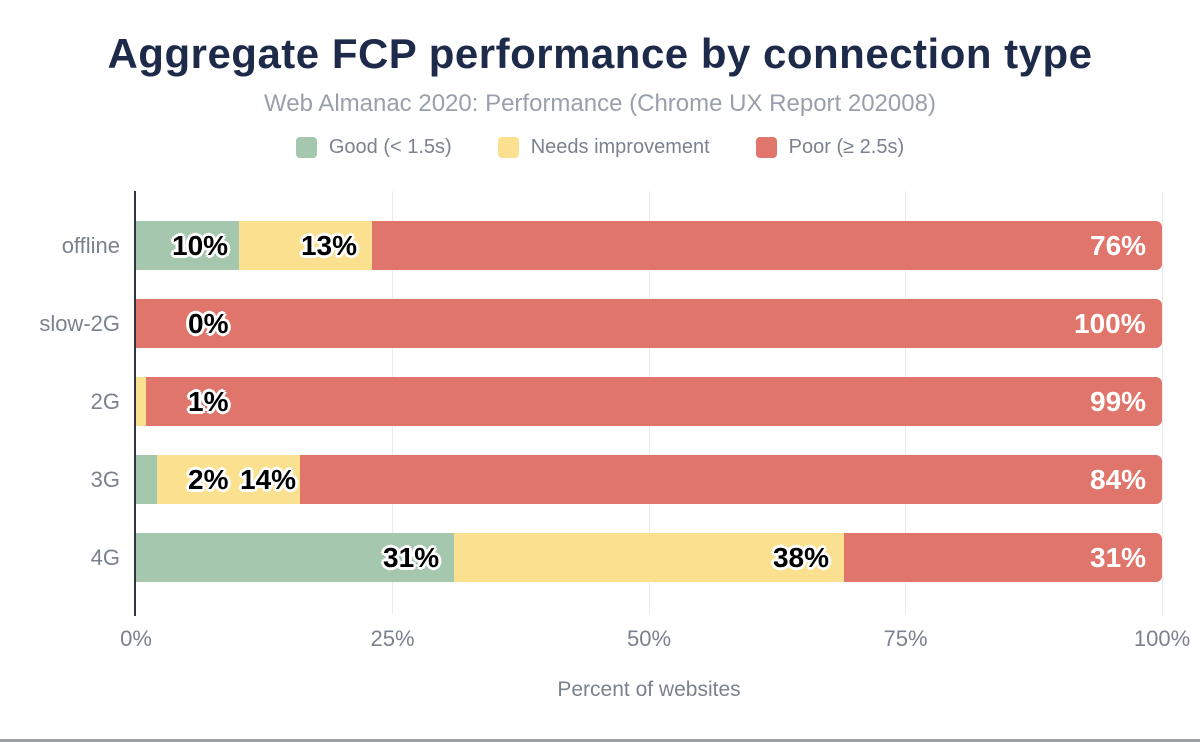 The height and width of the screenshot is (742, 1200). What do you see at coordinates (649, 638) in the screenshot?
I see `x-tick-label-50: 50%` at bounding box center [649, 638].